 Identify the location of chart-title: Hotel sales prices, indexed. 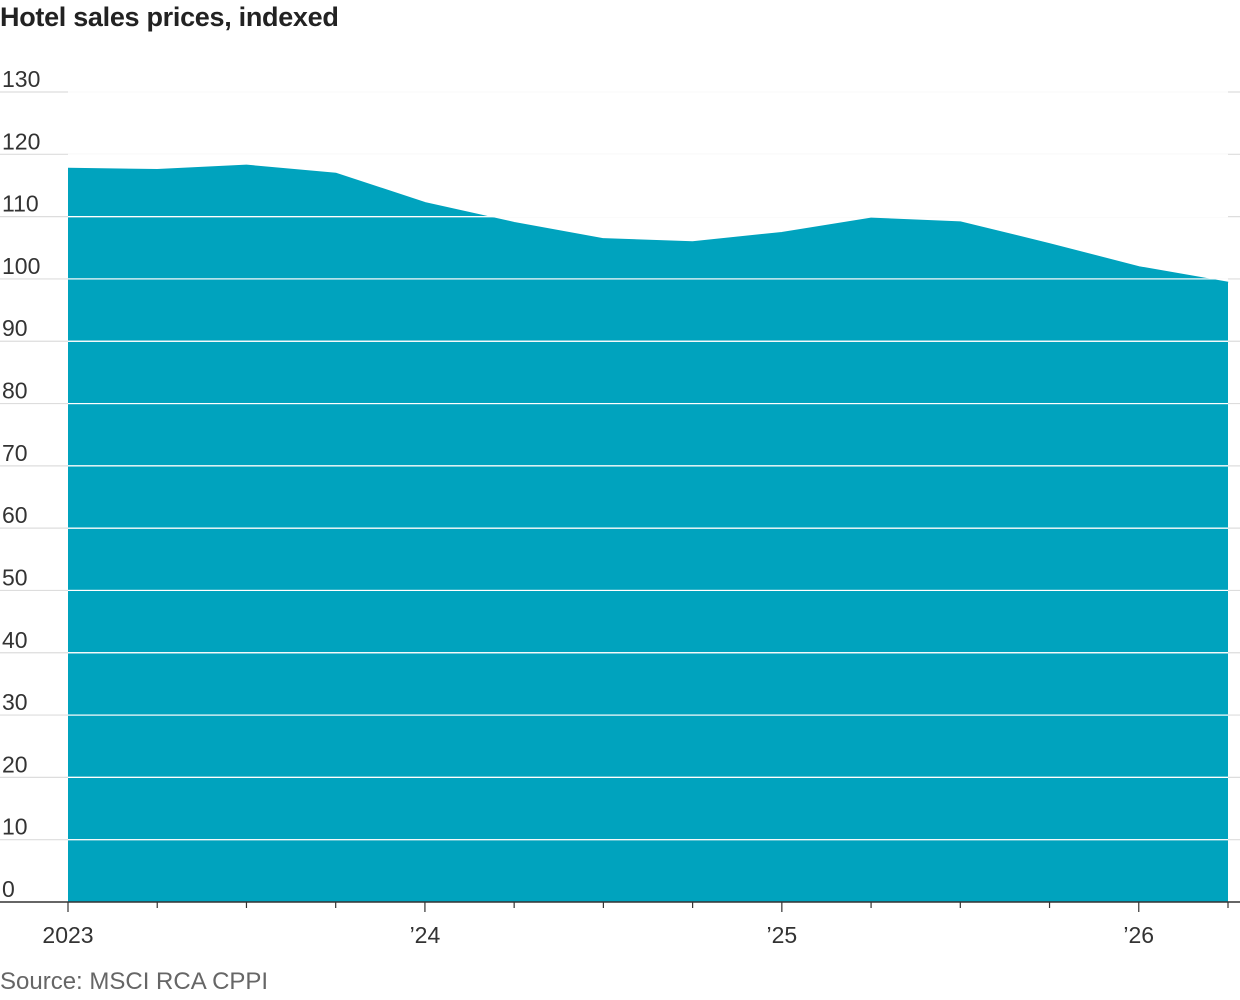
(169, 17).